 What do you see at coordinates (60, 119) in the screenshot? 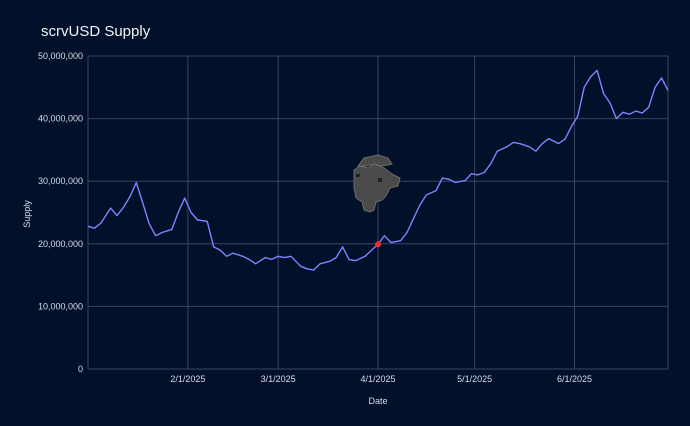
I see `y-tick-label: 40,000,000` at bounding box center [60, 119].